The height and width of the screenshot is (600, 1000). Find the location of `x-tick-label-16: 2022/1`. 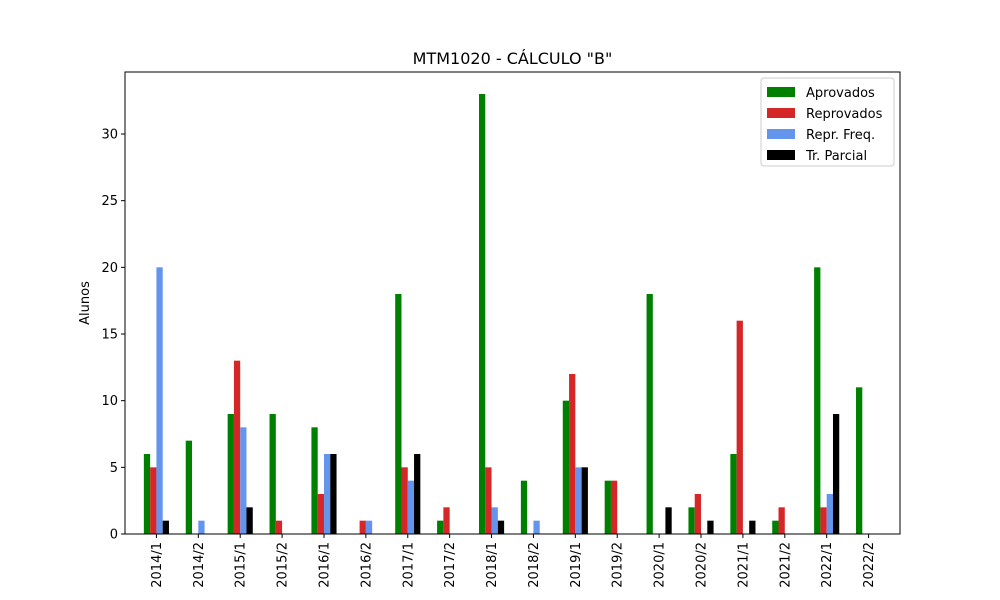

x-tick-label-16: 2022/1 is located at coordinates (827, 565).